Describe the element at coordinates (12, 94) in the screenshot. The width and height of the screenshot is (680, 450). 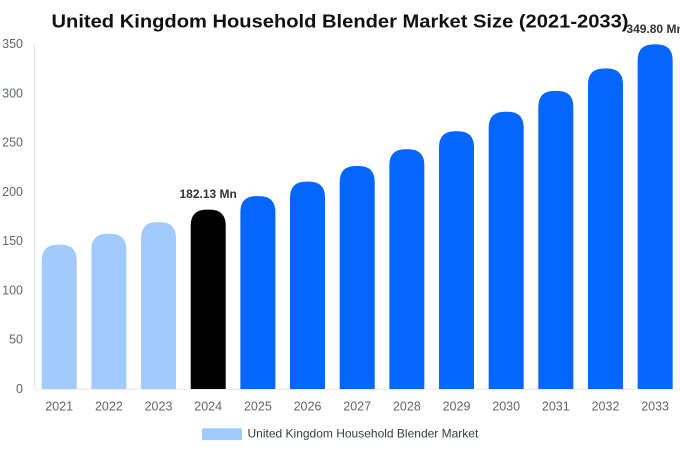
I see `svg-text: 300` at that location.